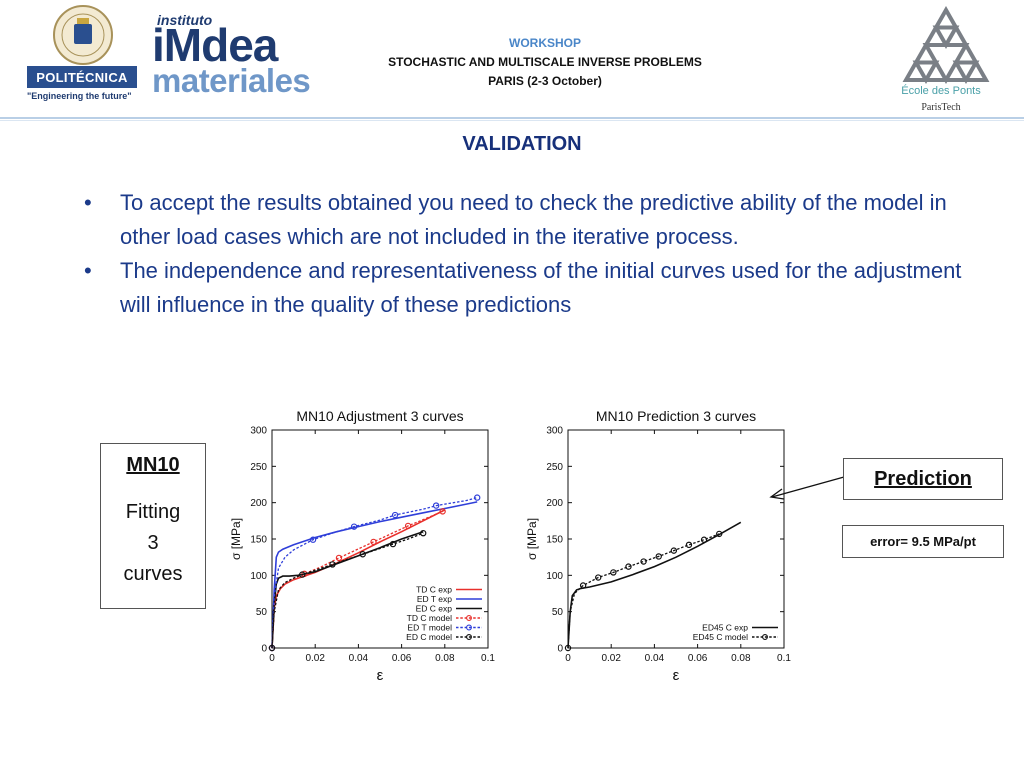 The height and width of the screenshot is (768, 1024). Describe the element at coordinates (923, 479) in the screenshot. I see `prediction-box: Prediction` at that location.